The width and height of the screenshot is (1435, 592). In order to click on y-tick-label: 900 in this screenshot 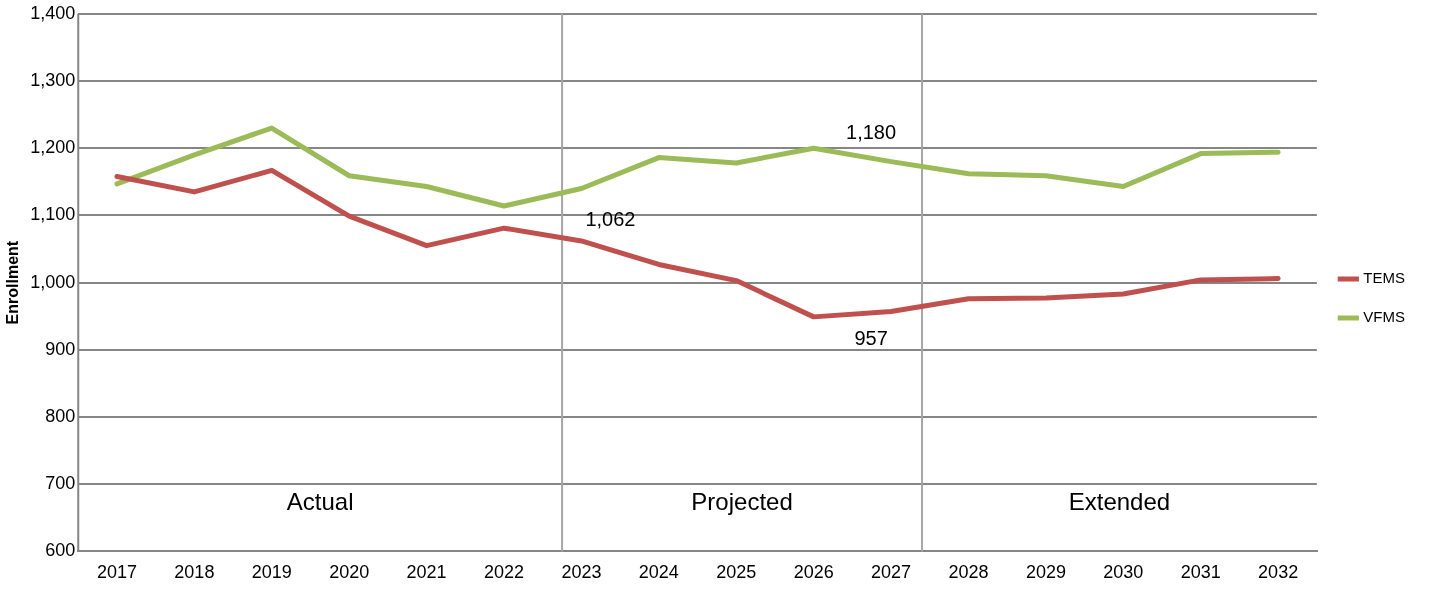, I will do `click(60, 348)`.